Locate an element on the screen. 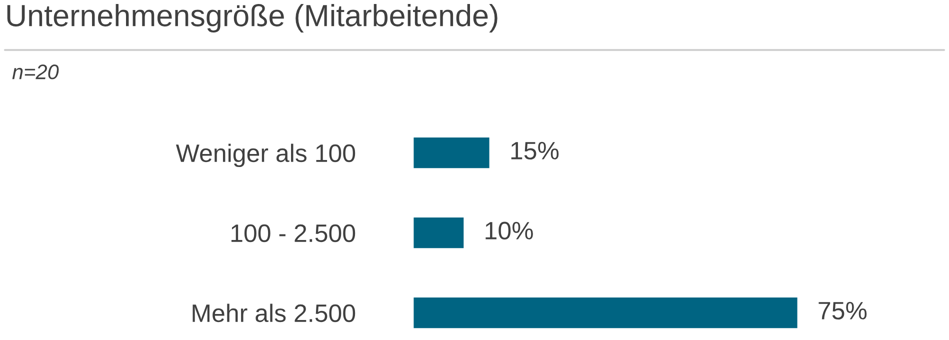  chart-title: Unternehmensgröße (Mitarbeitende) is located at coordinates (252, 18).